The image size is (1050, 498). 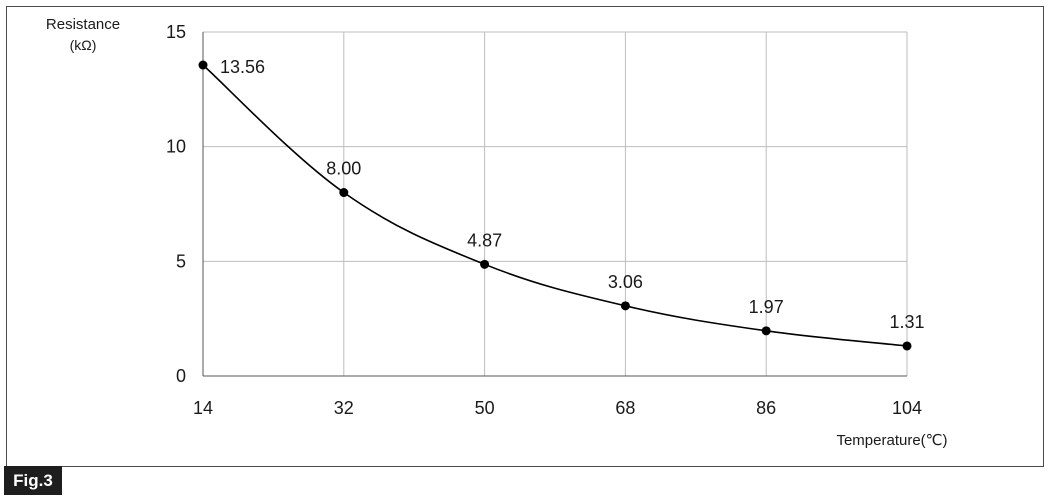 What do you see at coordinates (766, 307) in the screenshot?
I see `data-label: 1.97` at bounding box center [766, 307].